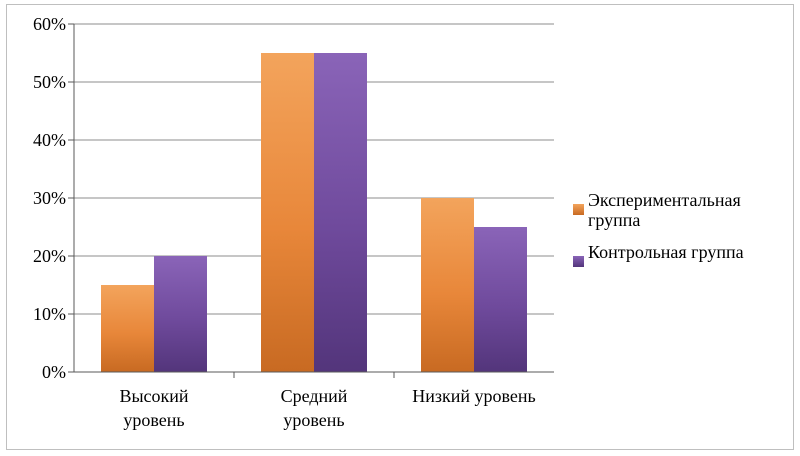  Describe the element at coordinates (49, 140) in the screenshot. I see `y-tick-label: 40%` at that location.